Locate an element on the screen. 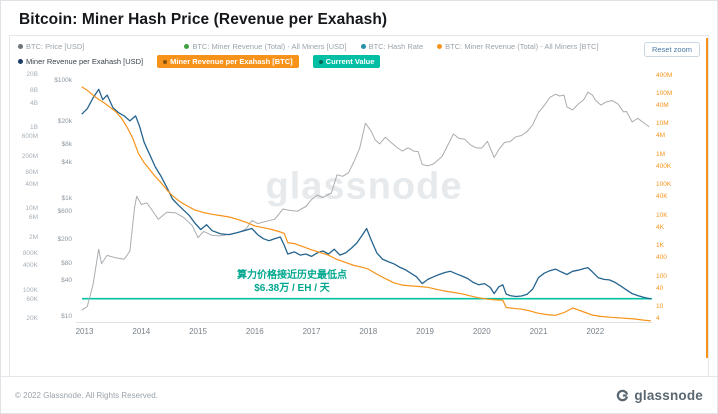 This screenshot has width=718, height=414. axis-tick-label: $1k is located at coordinates (66, 198).